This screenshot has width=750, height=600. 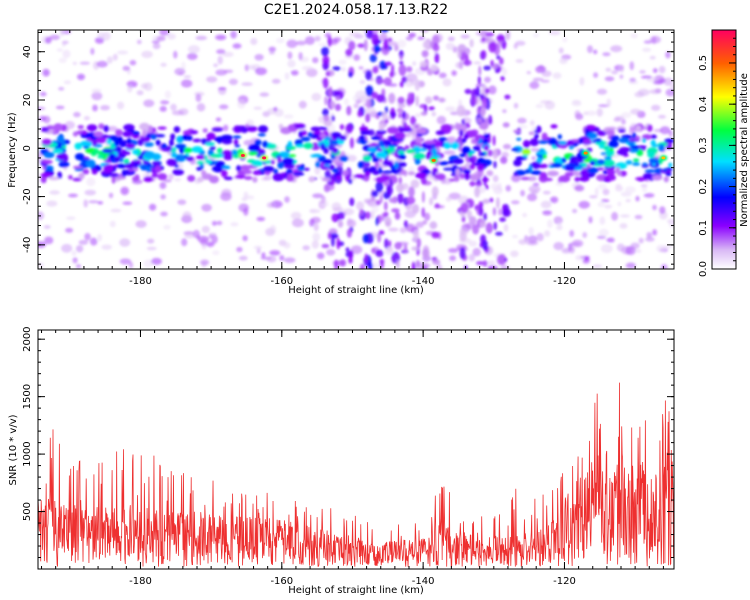 I want to click on snr-x-axis-label: Height of straight line (km), so click(x=356, y=590).